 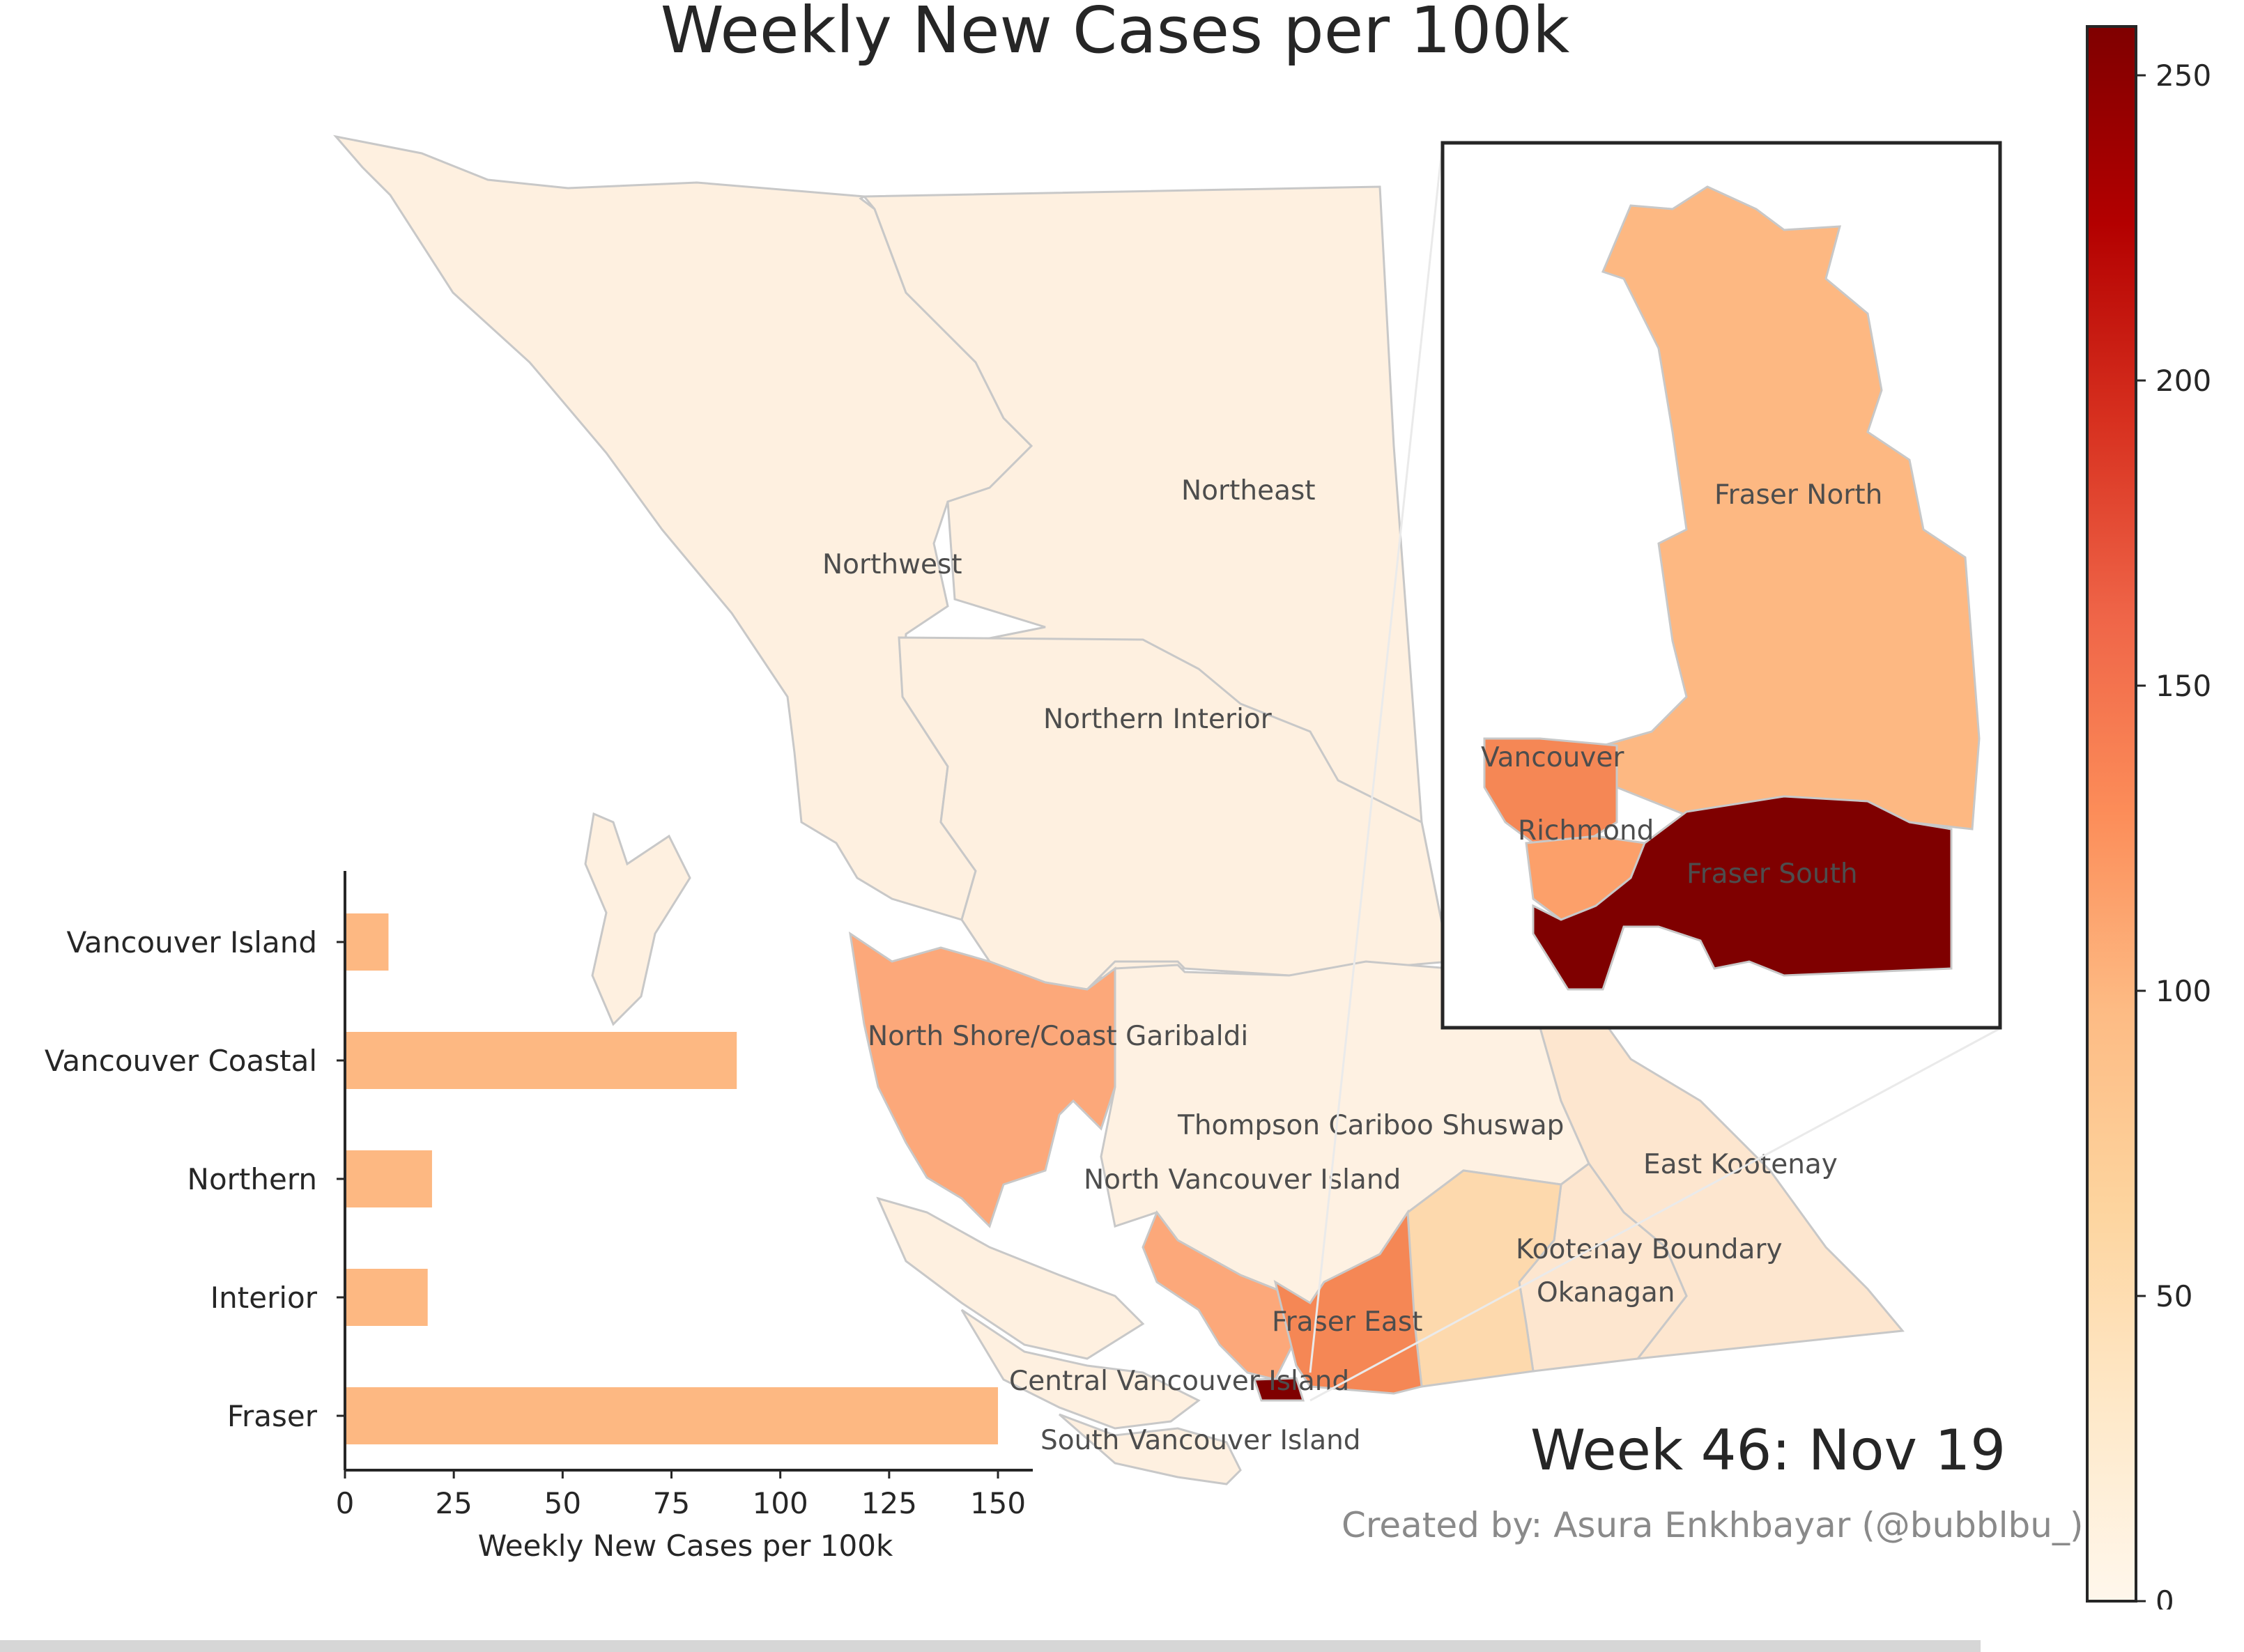 What do you see at coordinates (1175, 813) in the screenshot?
I see `region-northern-interior` at bounding box center [1175, 813].